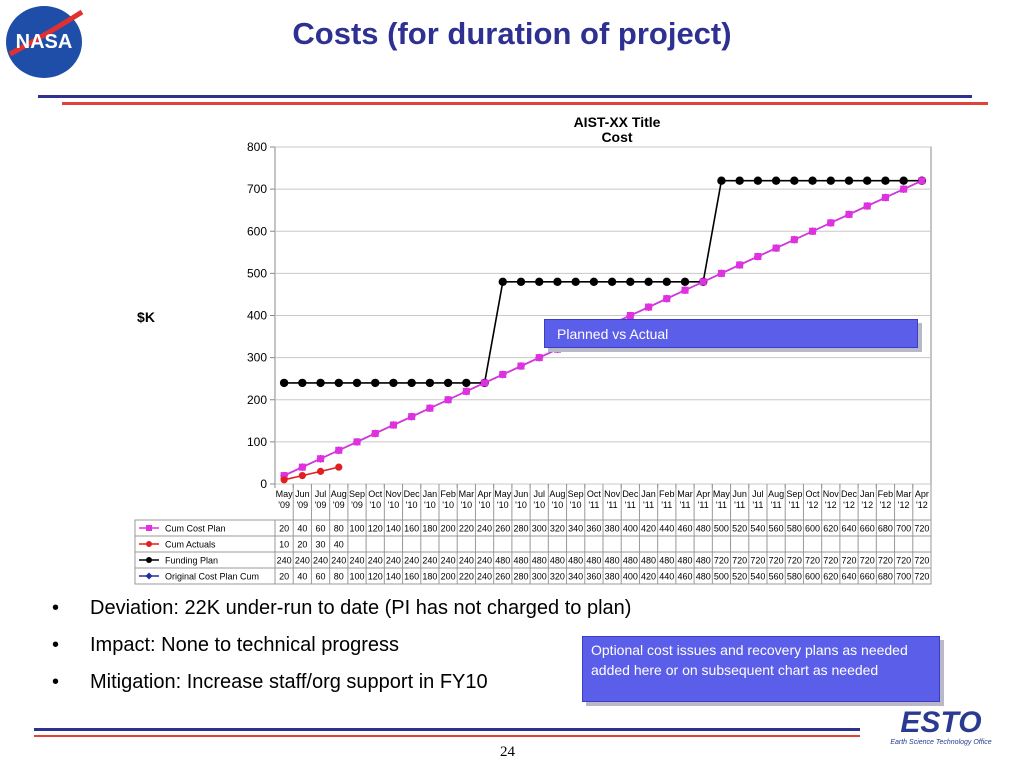  What do you see at coordinates (539, 529) in the screenshot?
I see `data-label: 300` at bounding box center [539, 529].